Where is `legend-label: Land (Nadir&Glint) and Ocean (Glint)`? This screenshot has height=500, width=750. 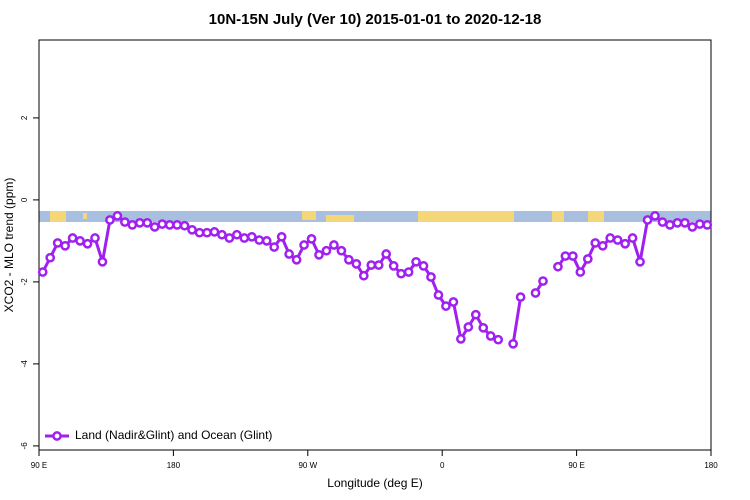 legend-label: Land (Nadir&Glint) and Ocean (Glint) is located at coordinates (173, 435).